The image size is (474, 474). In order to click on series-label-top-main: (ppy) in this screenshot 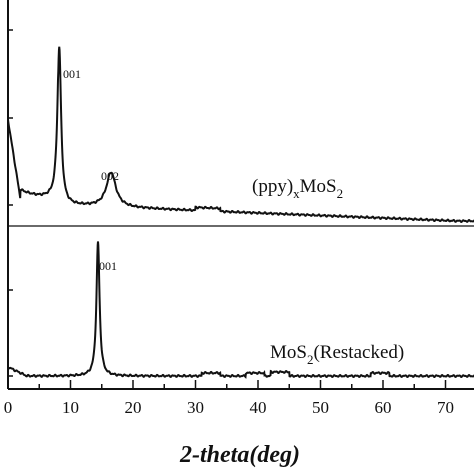, I will do `click(272, 186)`.